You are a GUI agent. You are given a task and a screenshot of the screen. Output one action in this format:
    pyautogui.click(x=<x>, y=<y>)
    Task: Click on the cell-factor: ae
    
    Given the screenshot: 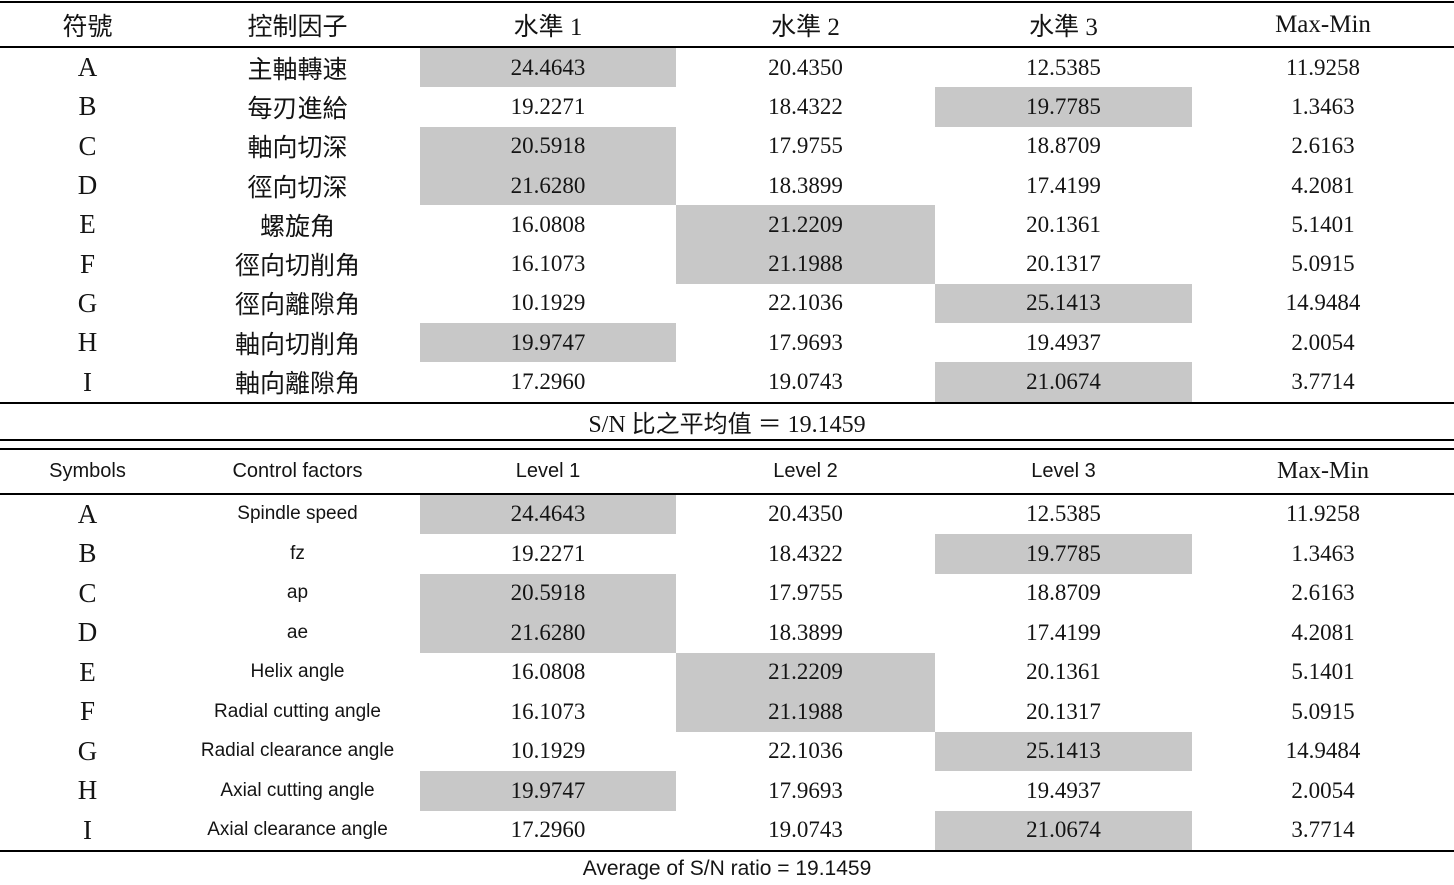 What is the action you would take?
    pyautogui.click(x=297, y=632)
    